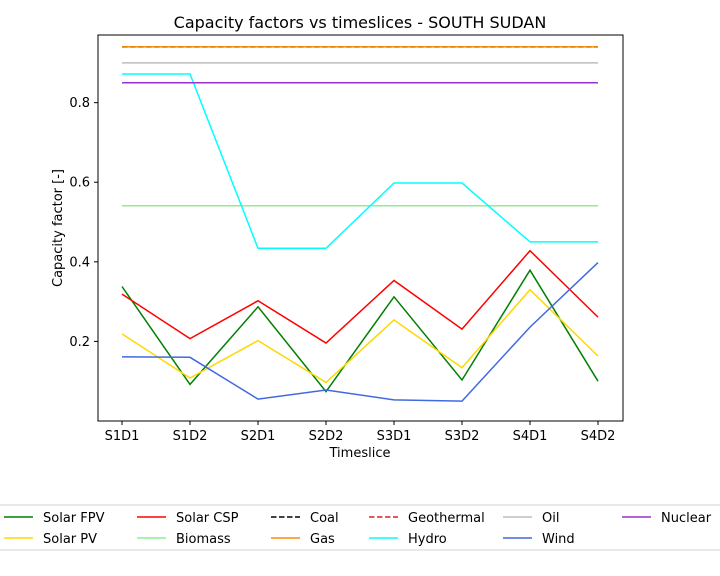 Image resolution: width=720 pixels, height=576 pixels. Describe the element at coordinates (322, 539) in the screenshot. I see `legend-label: Gas` at that location.